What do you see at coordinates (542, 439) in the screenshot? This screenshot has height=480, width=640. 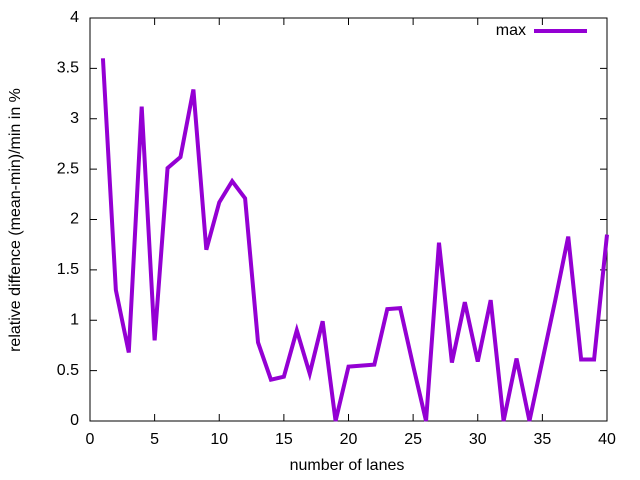 I see `x-tick-label: 35` at bounding box center [542, 439].